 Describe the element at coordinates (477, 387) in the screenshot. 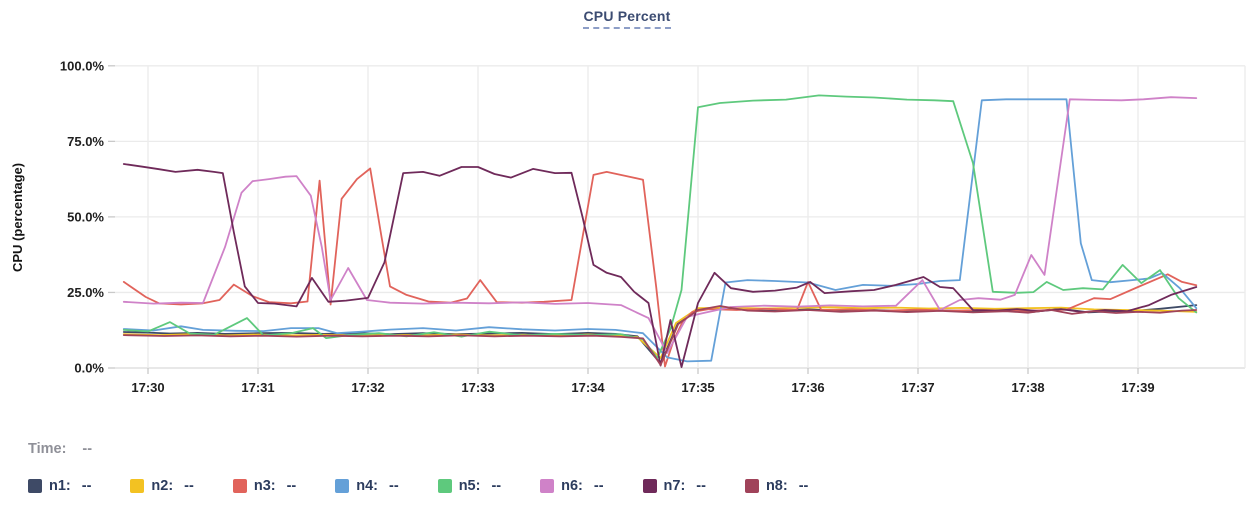

I see `x-tick-label: 17:33` at that location.